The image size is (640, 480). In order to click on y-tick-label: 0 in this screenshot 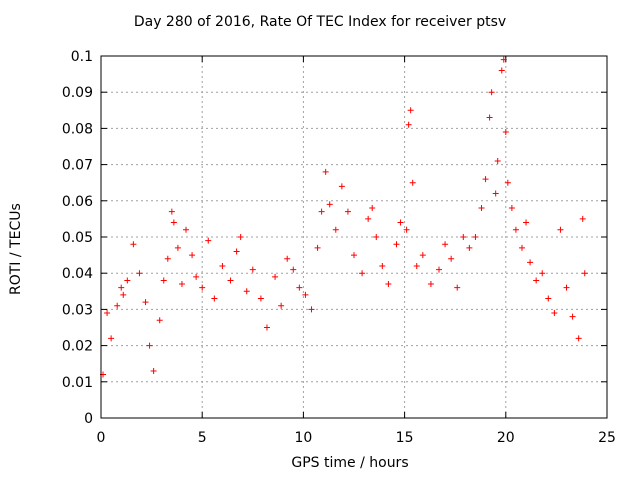, I will do `click(88, 419)`.